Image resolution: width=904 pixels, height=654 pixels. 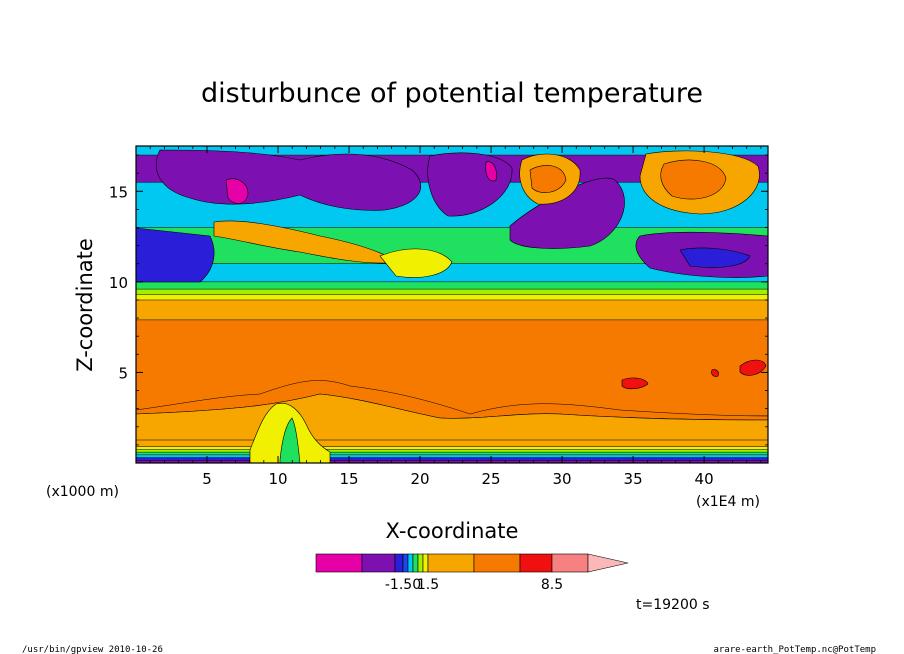 I want to click on x-tick-label: 35, so click(x=633, y=479).